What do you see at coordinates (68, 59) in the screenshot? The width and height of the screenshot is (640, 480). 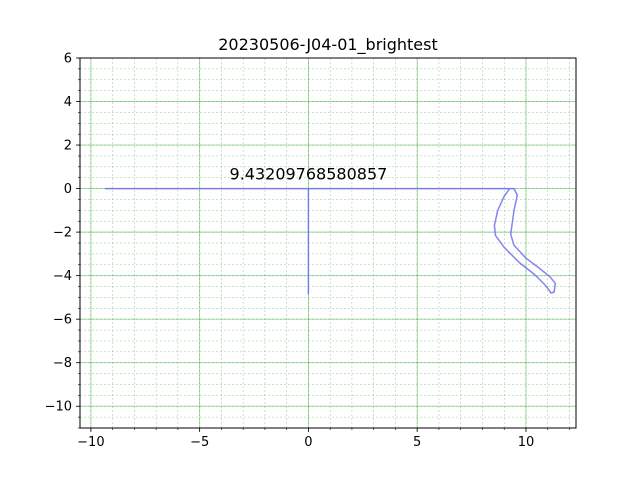 I see `y-tick-label: 6` at bounding box center [68, 59].